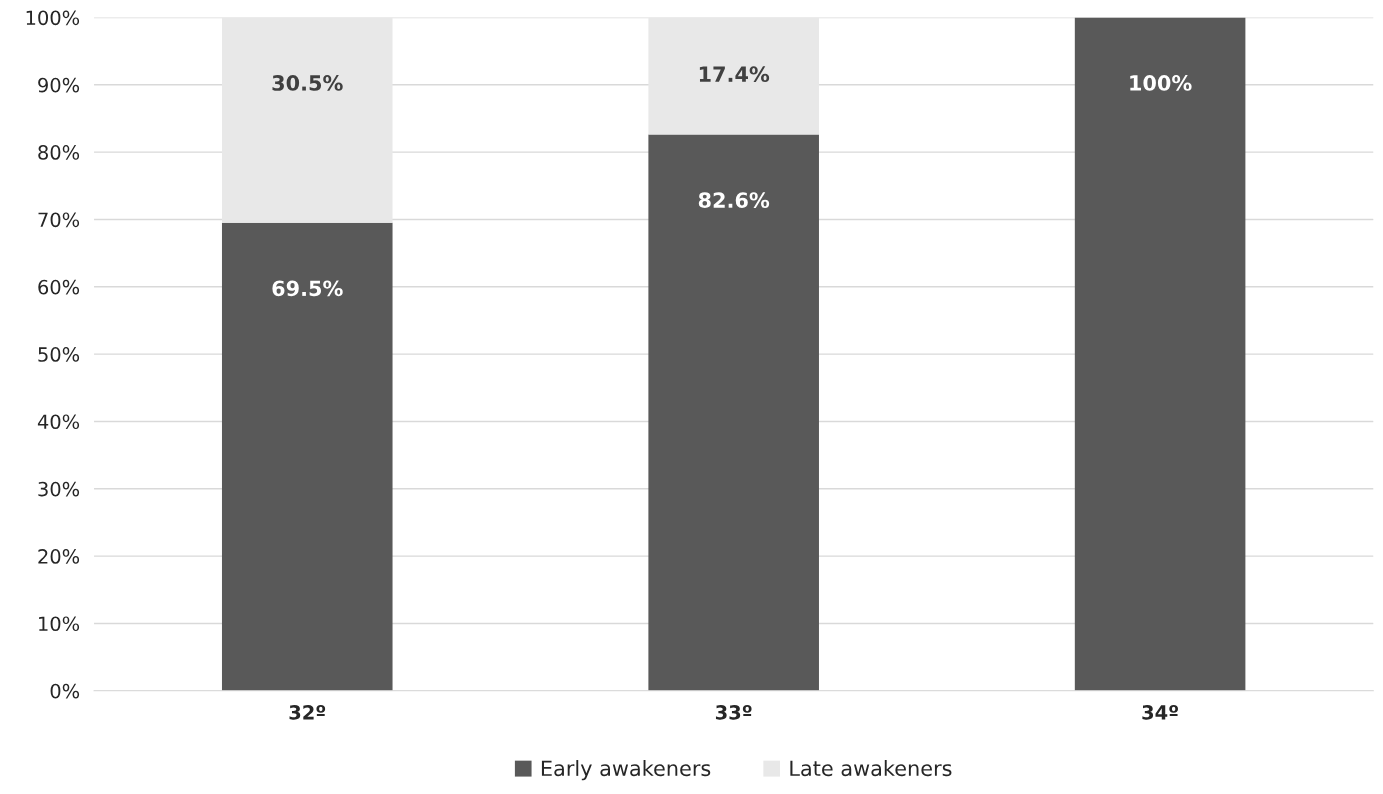 Image resolution: width=1383 pixels, height=794 pixels. Describe the element at coordinates (307, 83) in the screenshot. I see `data-label: 30.5%` at that location.